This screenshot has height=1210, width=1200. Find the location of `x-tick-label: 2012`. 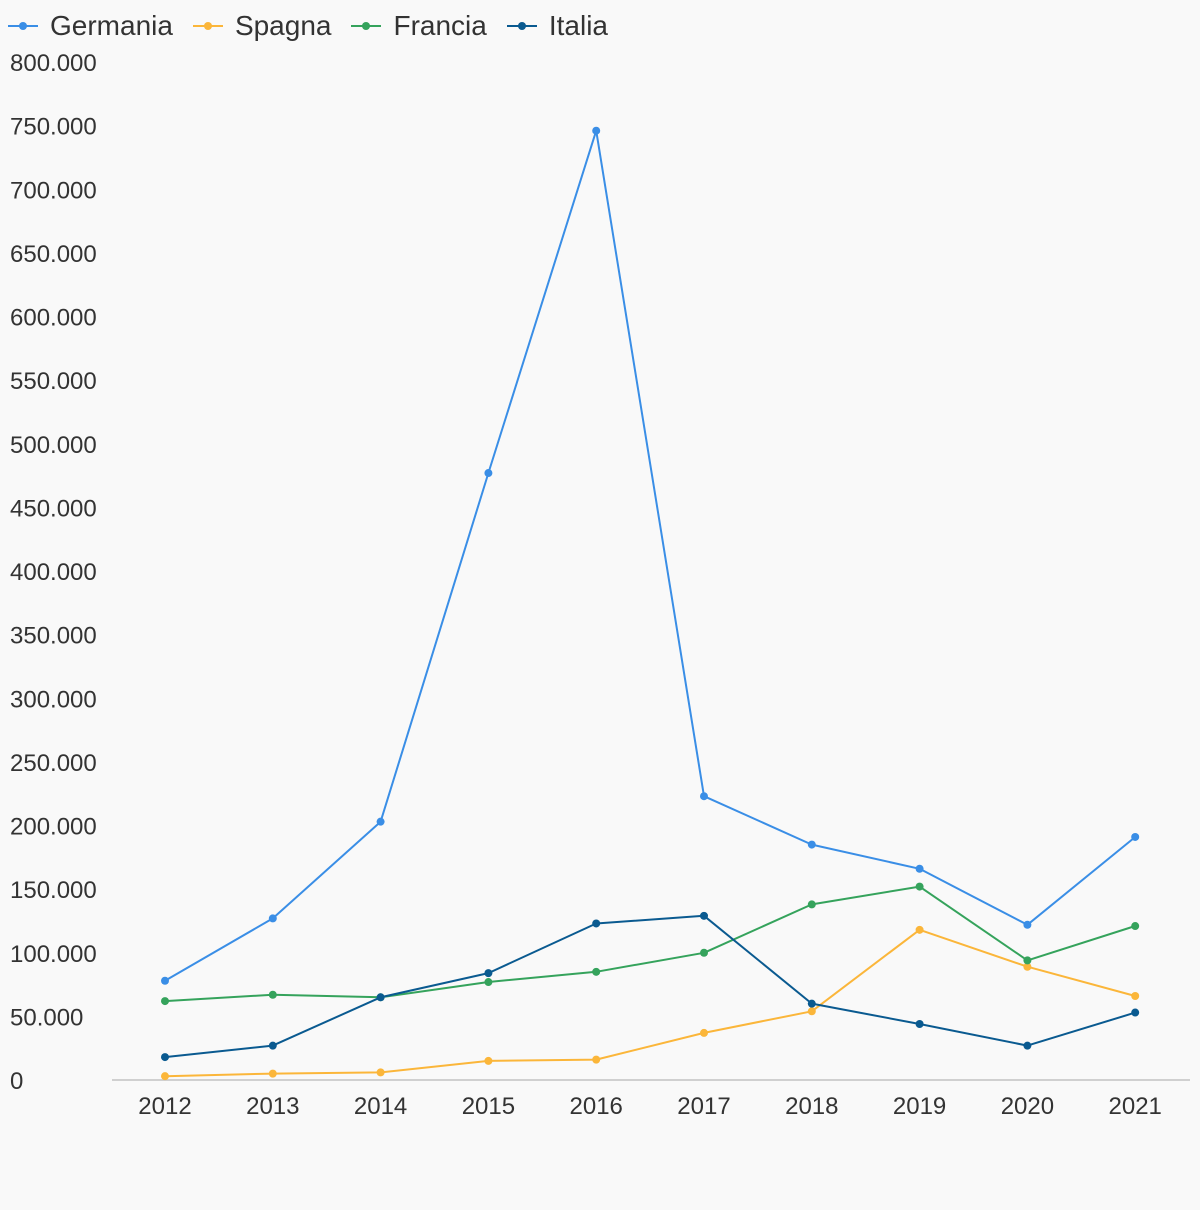

x-tick-label: 2012 is located at coordinates (164, 1106).